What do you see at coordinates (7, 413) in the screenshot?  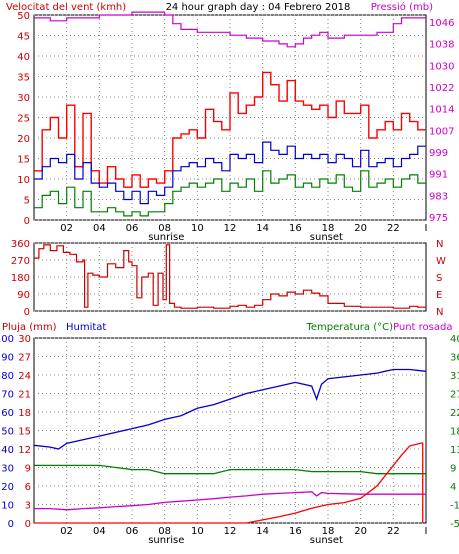 I see `p3-humidity-tick-60: 60` at bounding box center [7, 413].